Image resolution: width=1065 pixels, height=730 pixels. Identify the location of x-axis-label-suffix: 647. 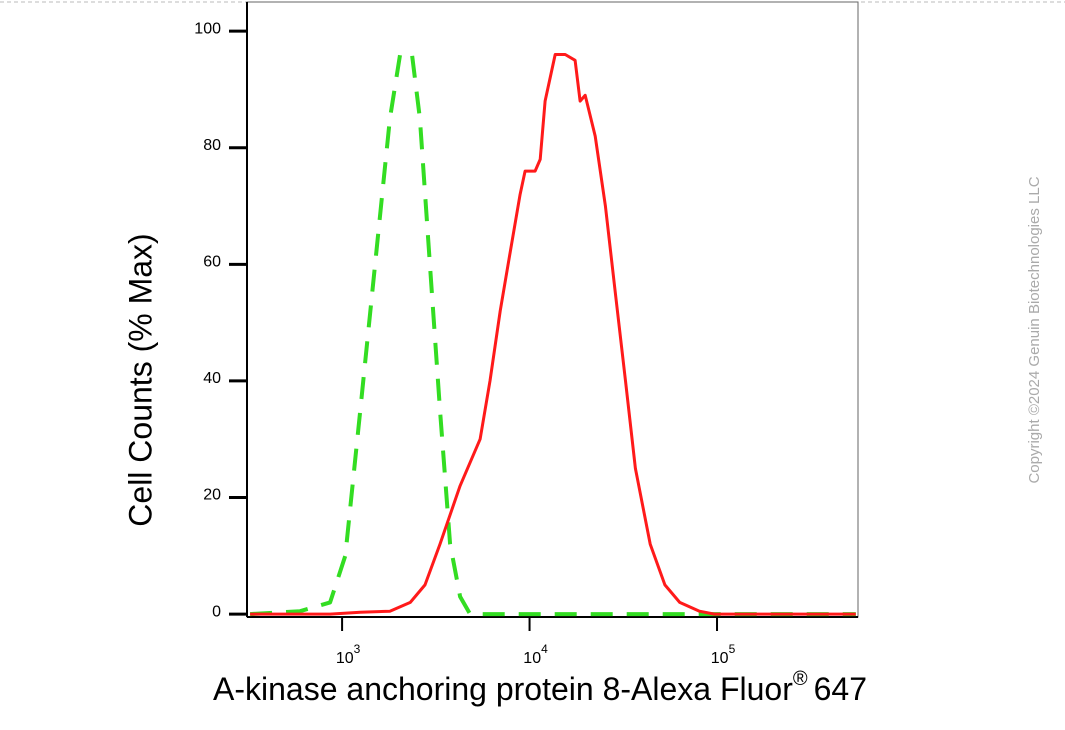
(840, 689).